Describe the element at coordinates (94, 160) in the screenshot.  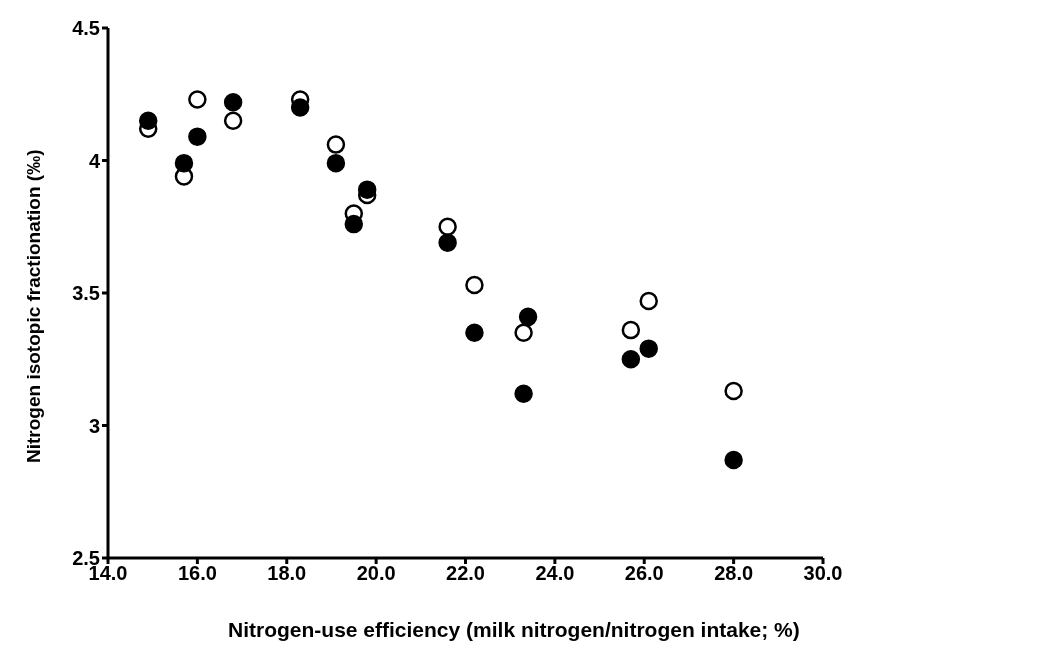
I see `y-tick-label: 4` at that location.